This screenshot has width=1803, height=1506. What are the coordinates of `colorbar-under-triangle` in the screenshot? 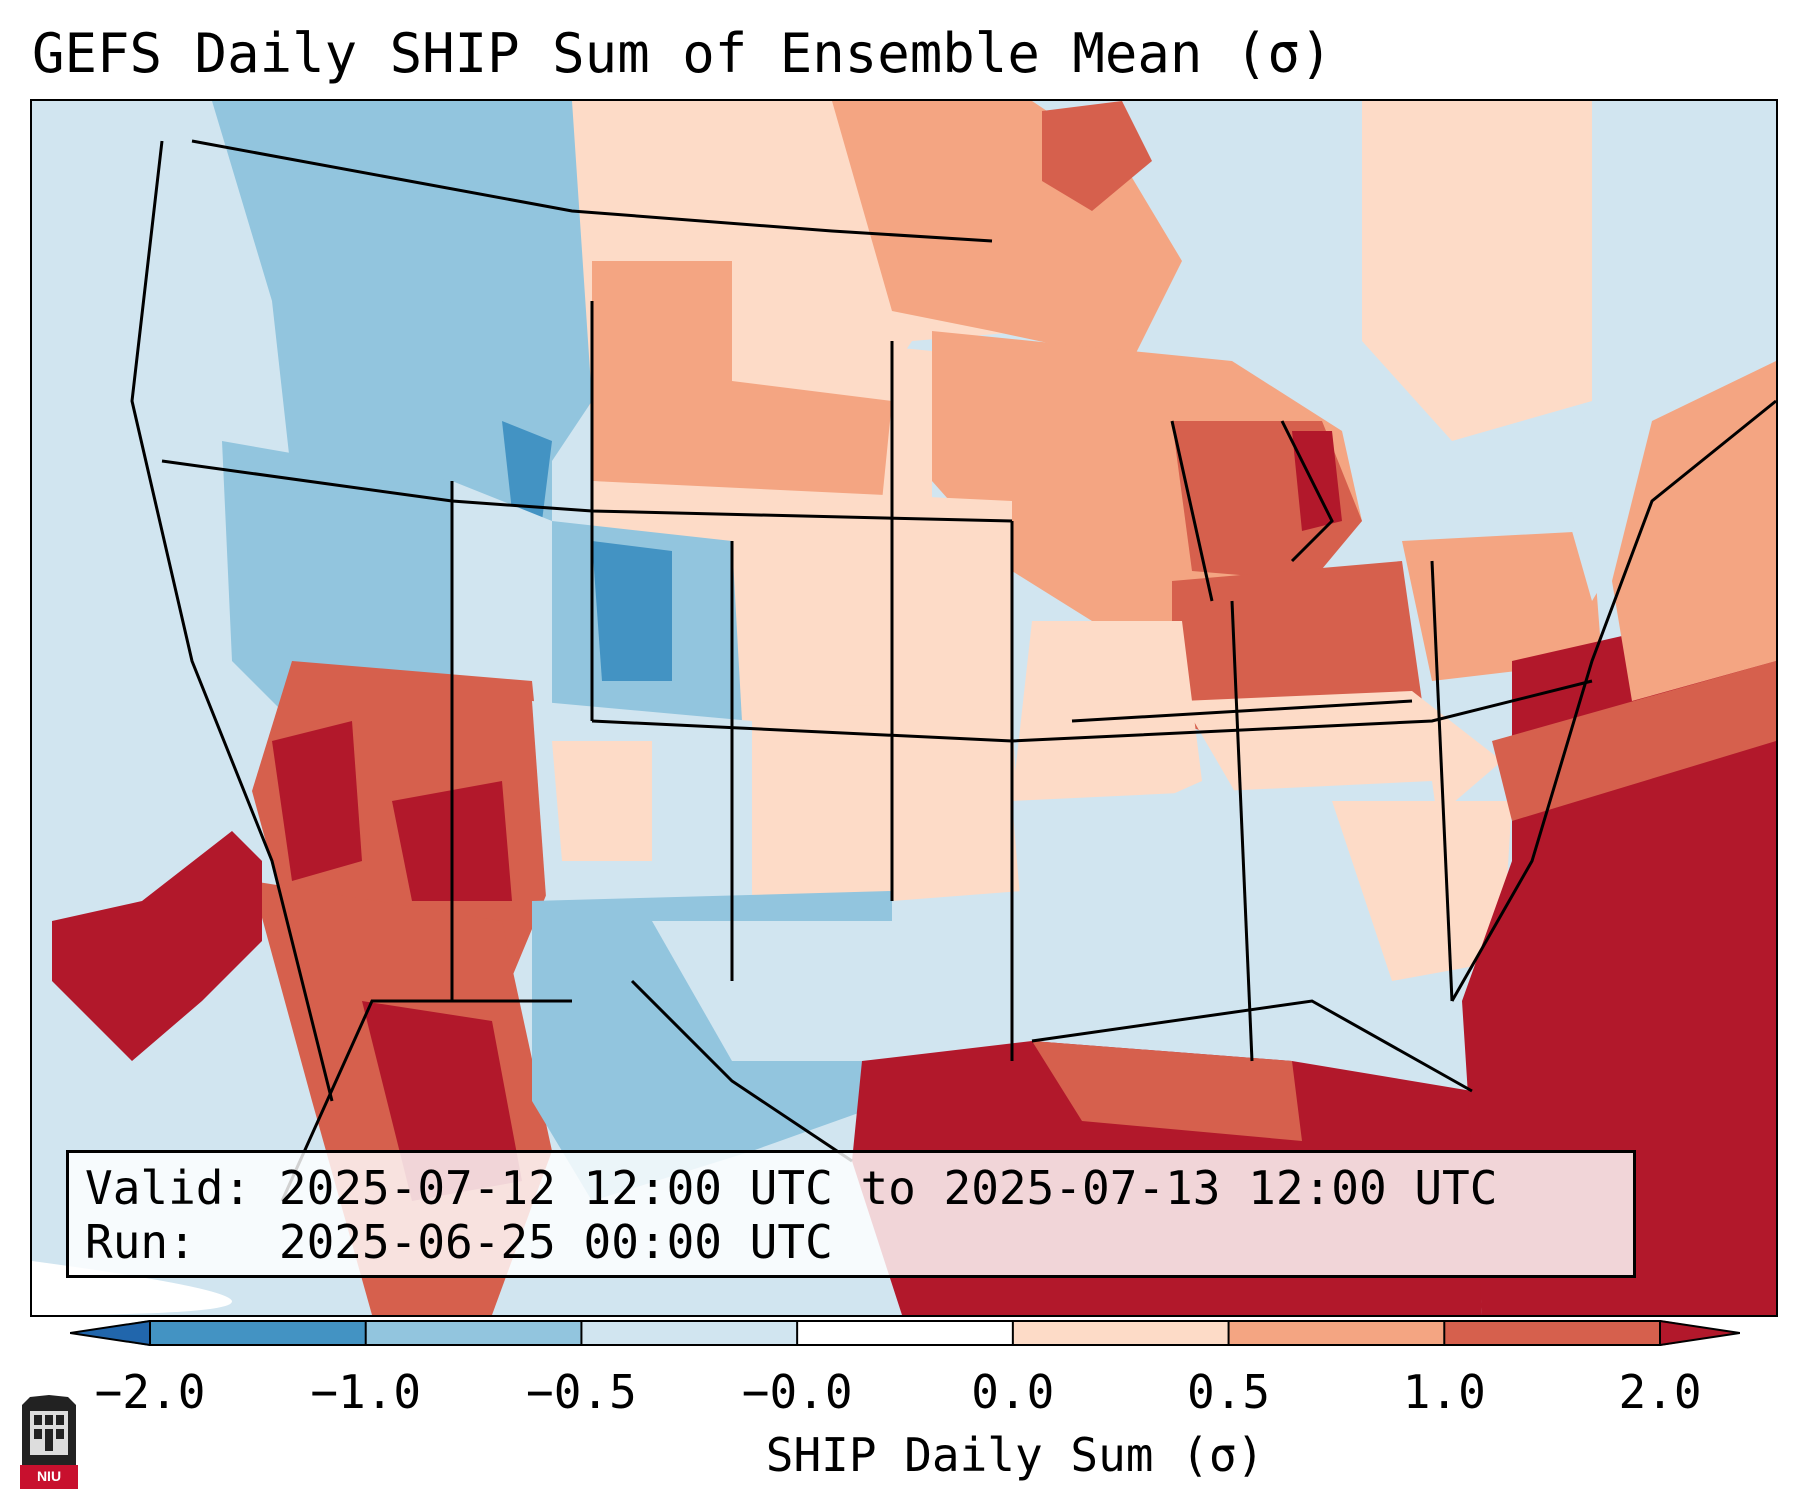 It's located at (110, 1333).